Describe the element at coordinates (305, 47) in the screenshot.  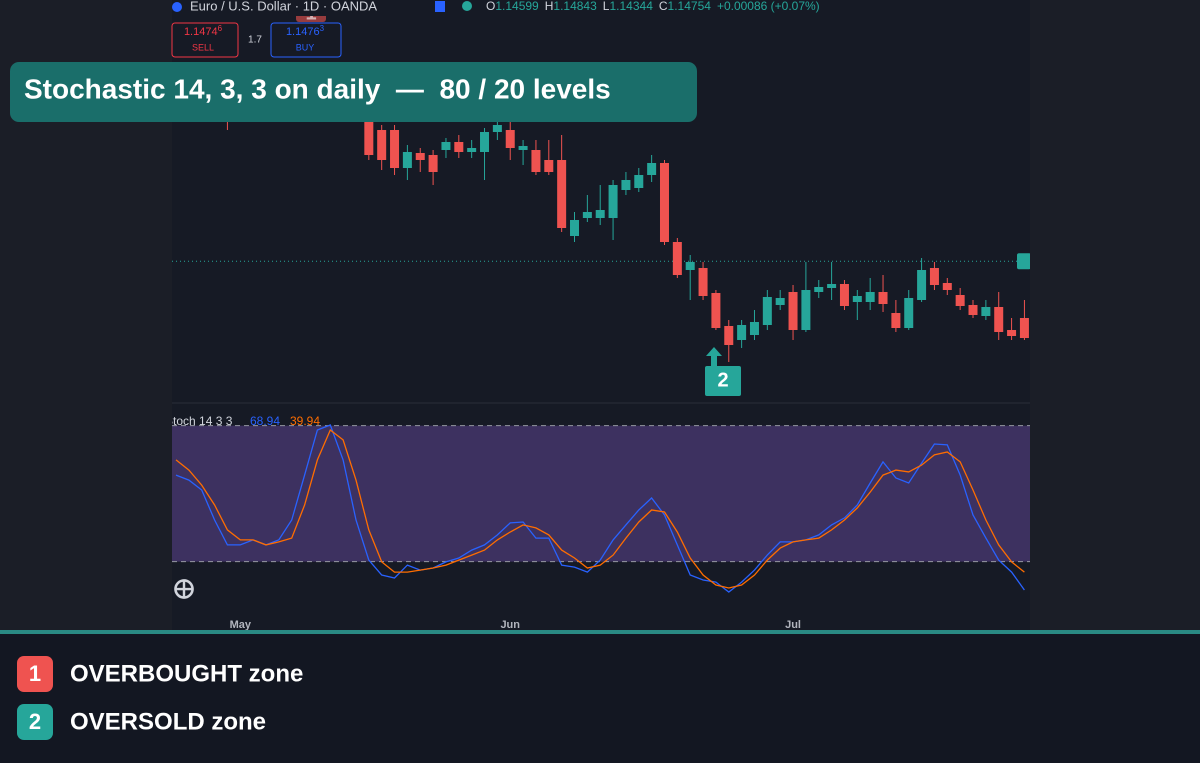
I see `buy-label: BUY` at that location.